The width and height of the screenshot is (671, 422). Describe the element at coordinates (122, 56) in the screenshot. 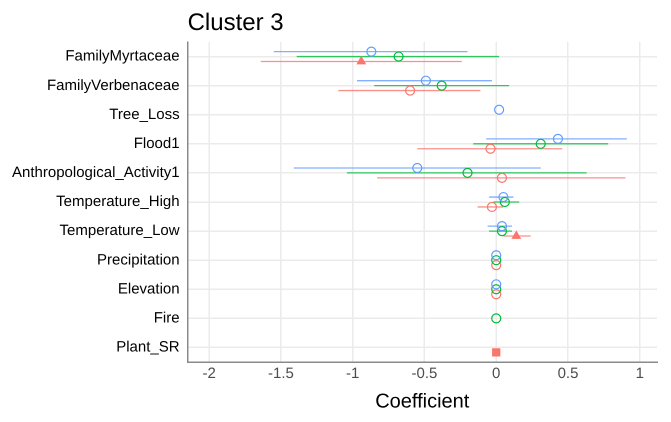

I see `y-tick-label: FamilyMyrtaceae` at that location.